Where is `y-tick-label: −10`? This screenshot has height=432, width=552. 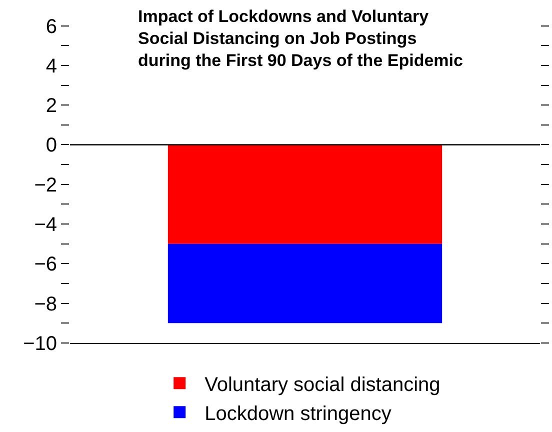 y-tick-label: −10 is located at coordinates (40, 344).